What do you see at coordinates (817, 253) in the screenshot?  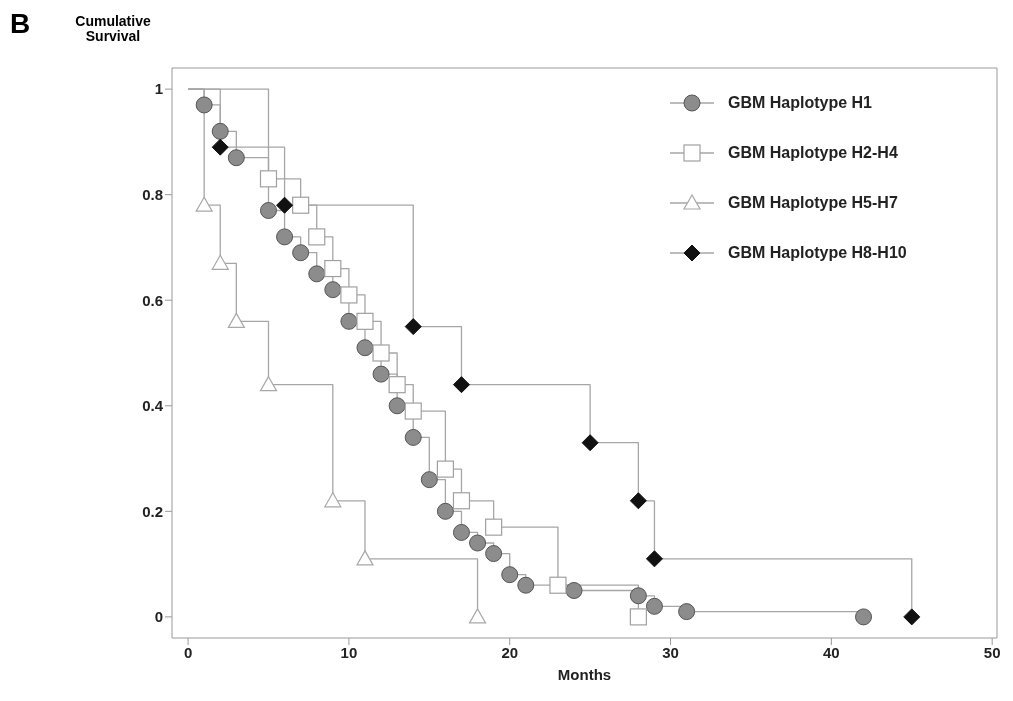 I see `legend-label: GBM Haplotype H8-H10` at bounding box center [817, 253].